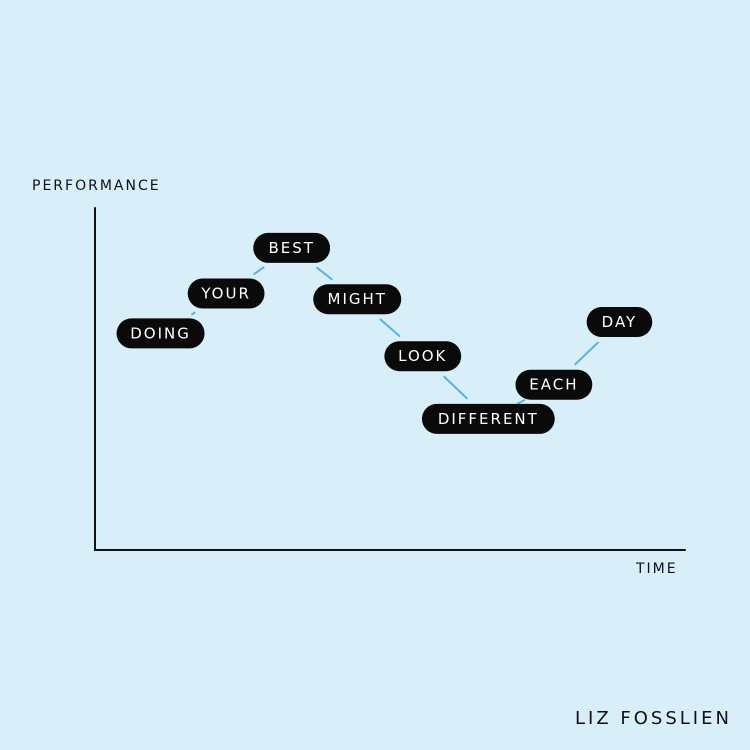  I want to click on connector-lines, so click(395, 335).